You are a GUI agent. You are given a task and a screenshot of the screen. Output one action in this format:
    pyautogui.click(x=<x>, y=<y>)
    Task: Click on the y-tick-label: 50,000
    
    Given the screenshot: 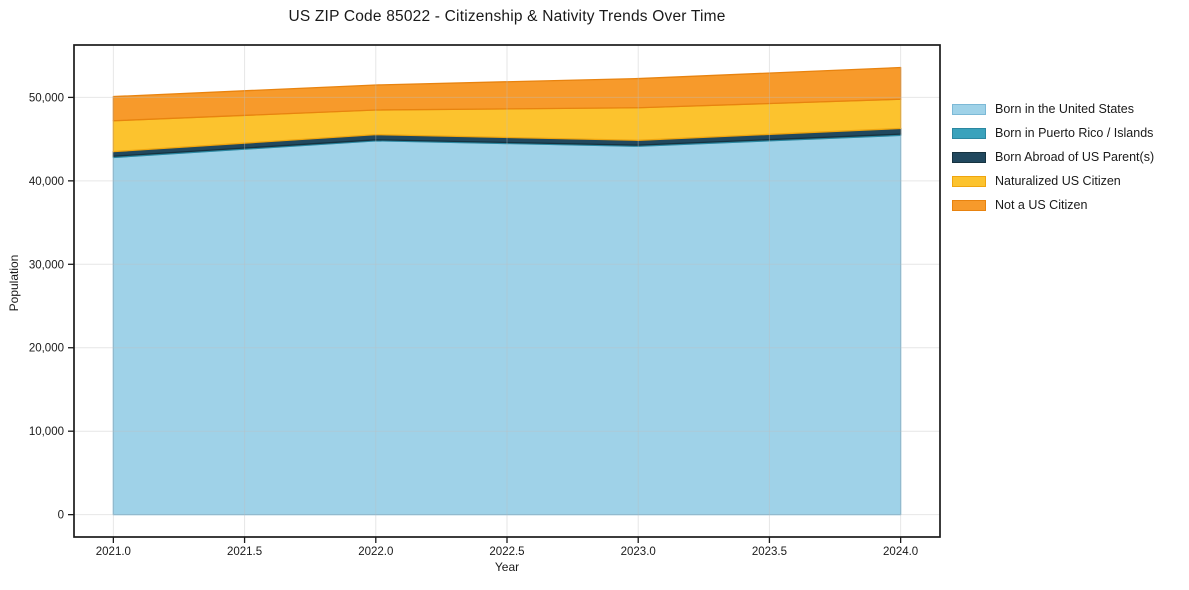 What is the action you would take?
    pyautogui.click(x=46, y=98)
    